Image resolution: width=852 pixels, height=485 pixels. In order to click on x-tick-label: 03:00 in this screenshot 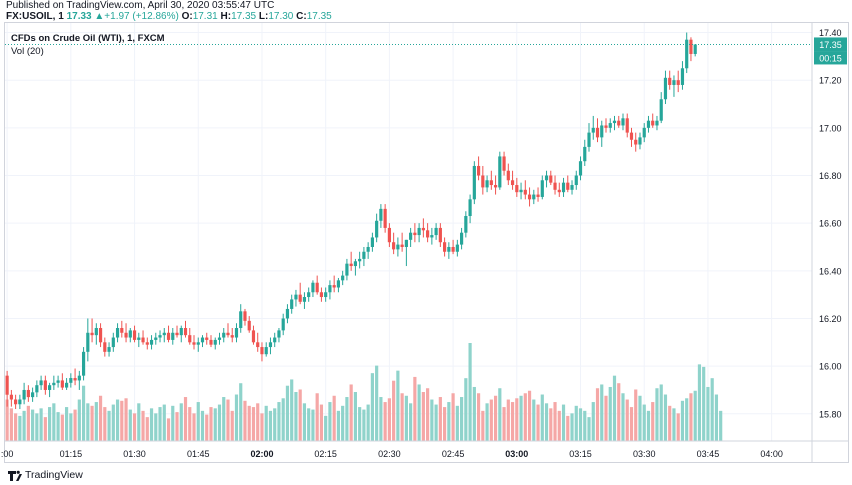, I will do `click(516, 454)`.